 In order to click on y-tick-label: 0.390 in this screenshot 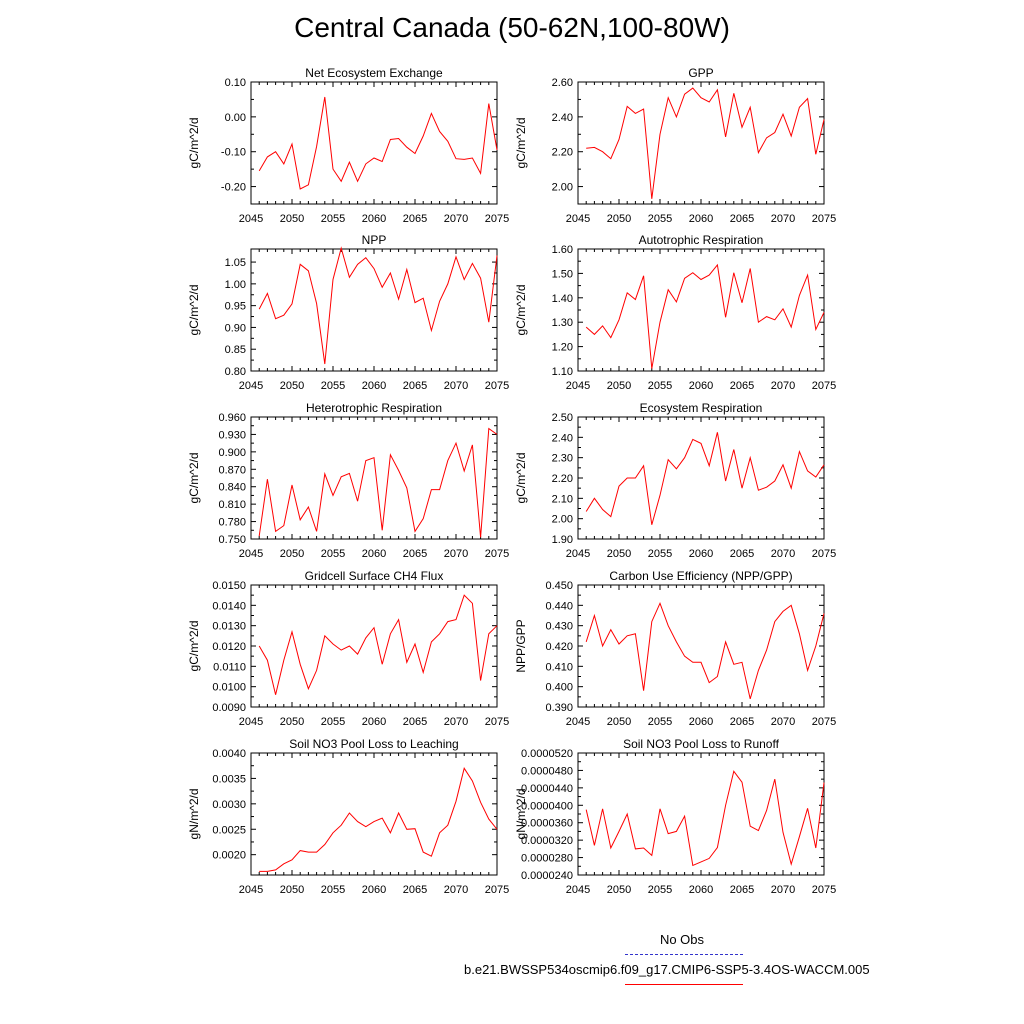, I will do `click(559, 708)`.